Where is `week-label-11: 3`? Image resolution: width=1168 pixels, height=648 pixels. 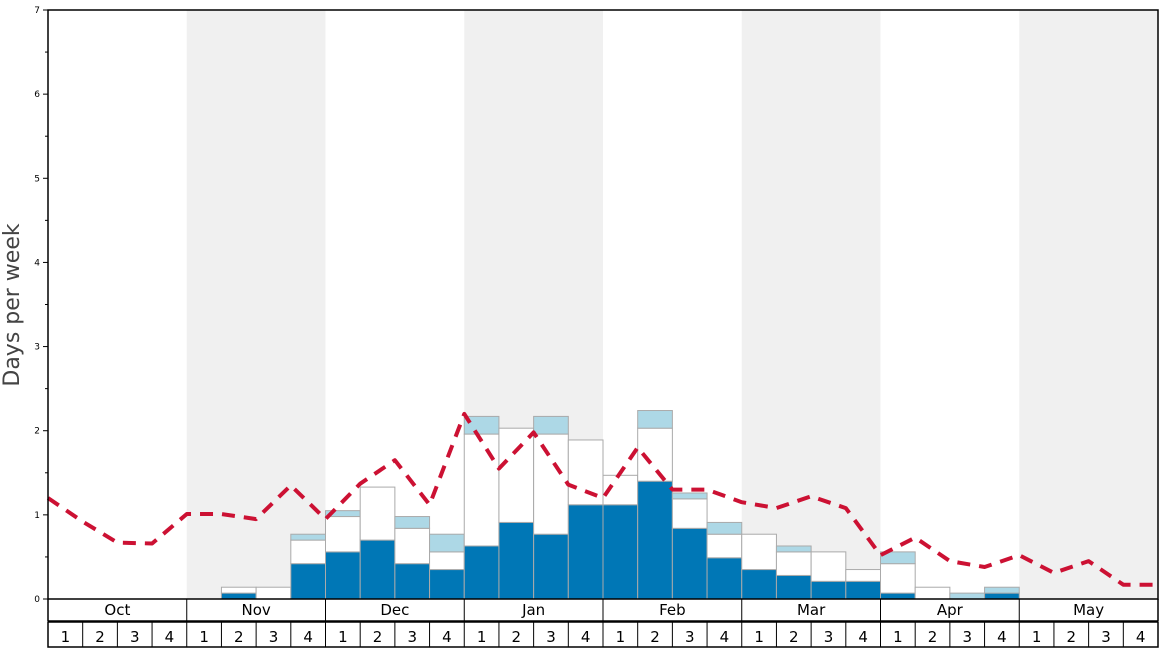 week-label-11: 3 is located at coordinates (412, 637).